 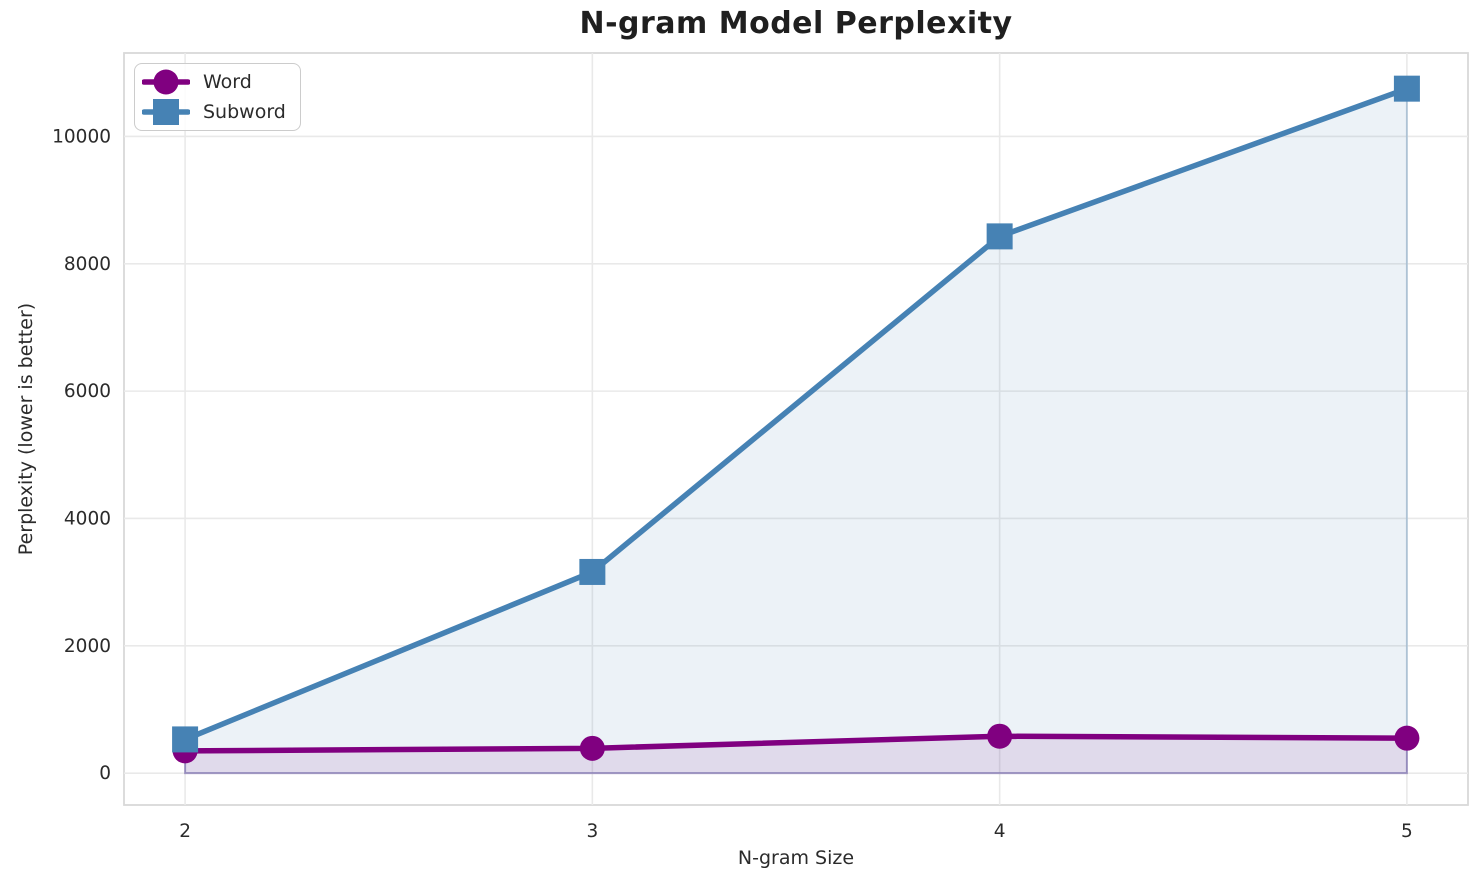 I want to click on legend-item-word: Word, so click(x=214, y=82).